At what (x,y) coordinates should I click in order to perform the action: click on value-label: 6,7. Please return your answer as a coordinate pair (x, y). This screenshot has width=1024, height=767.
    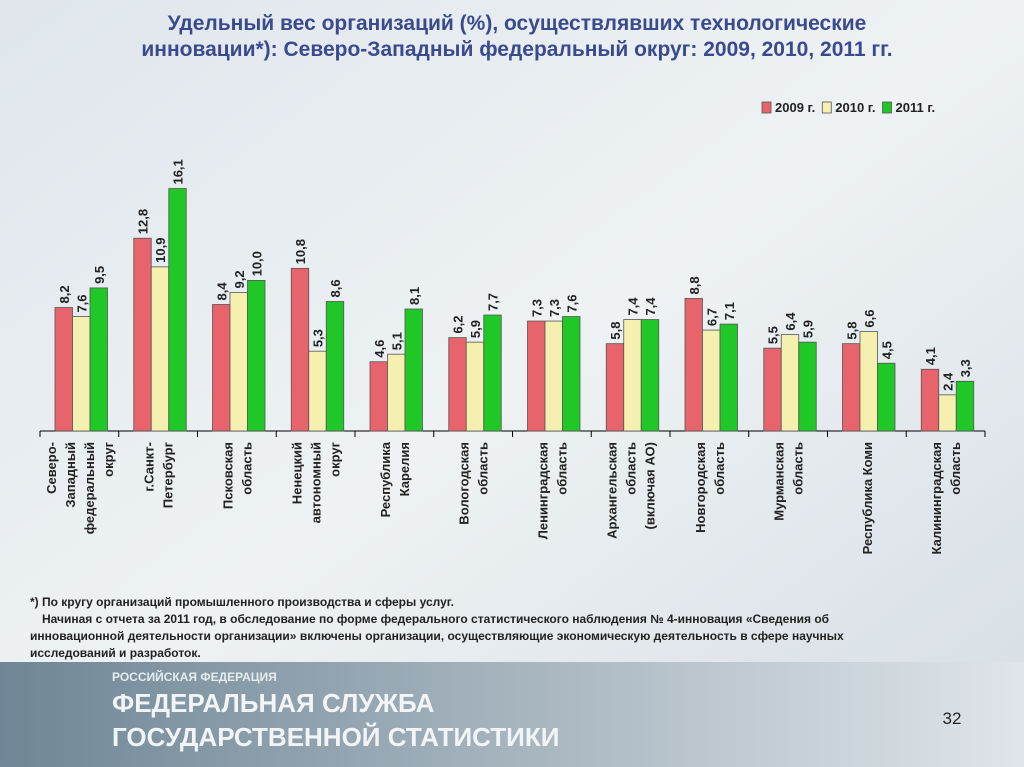
    Looking at the image, I should click on (711, 317).